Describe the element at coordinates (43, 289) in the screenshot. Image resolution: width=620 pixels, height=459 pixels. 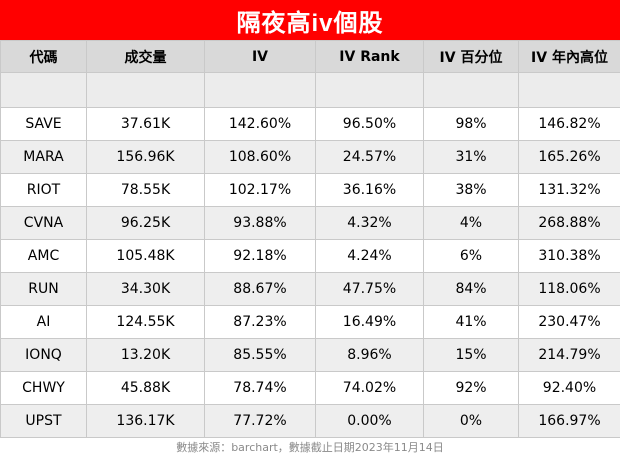
I see `cell-code: RUN` at that location.